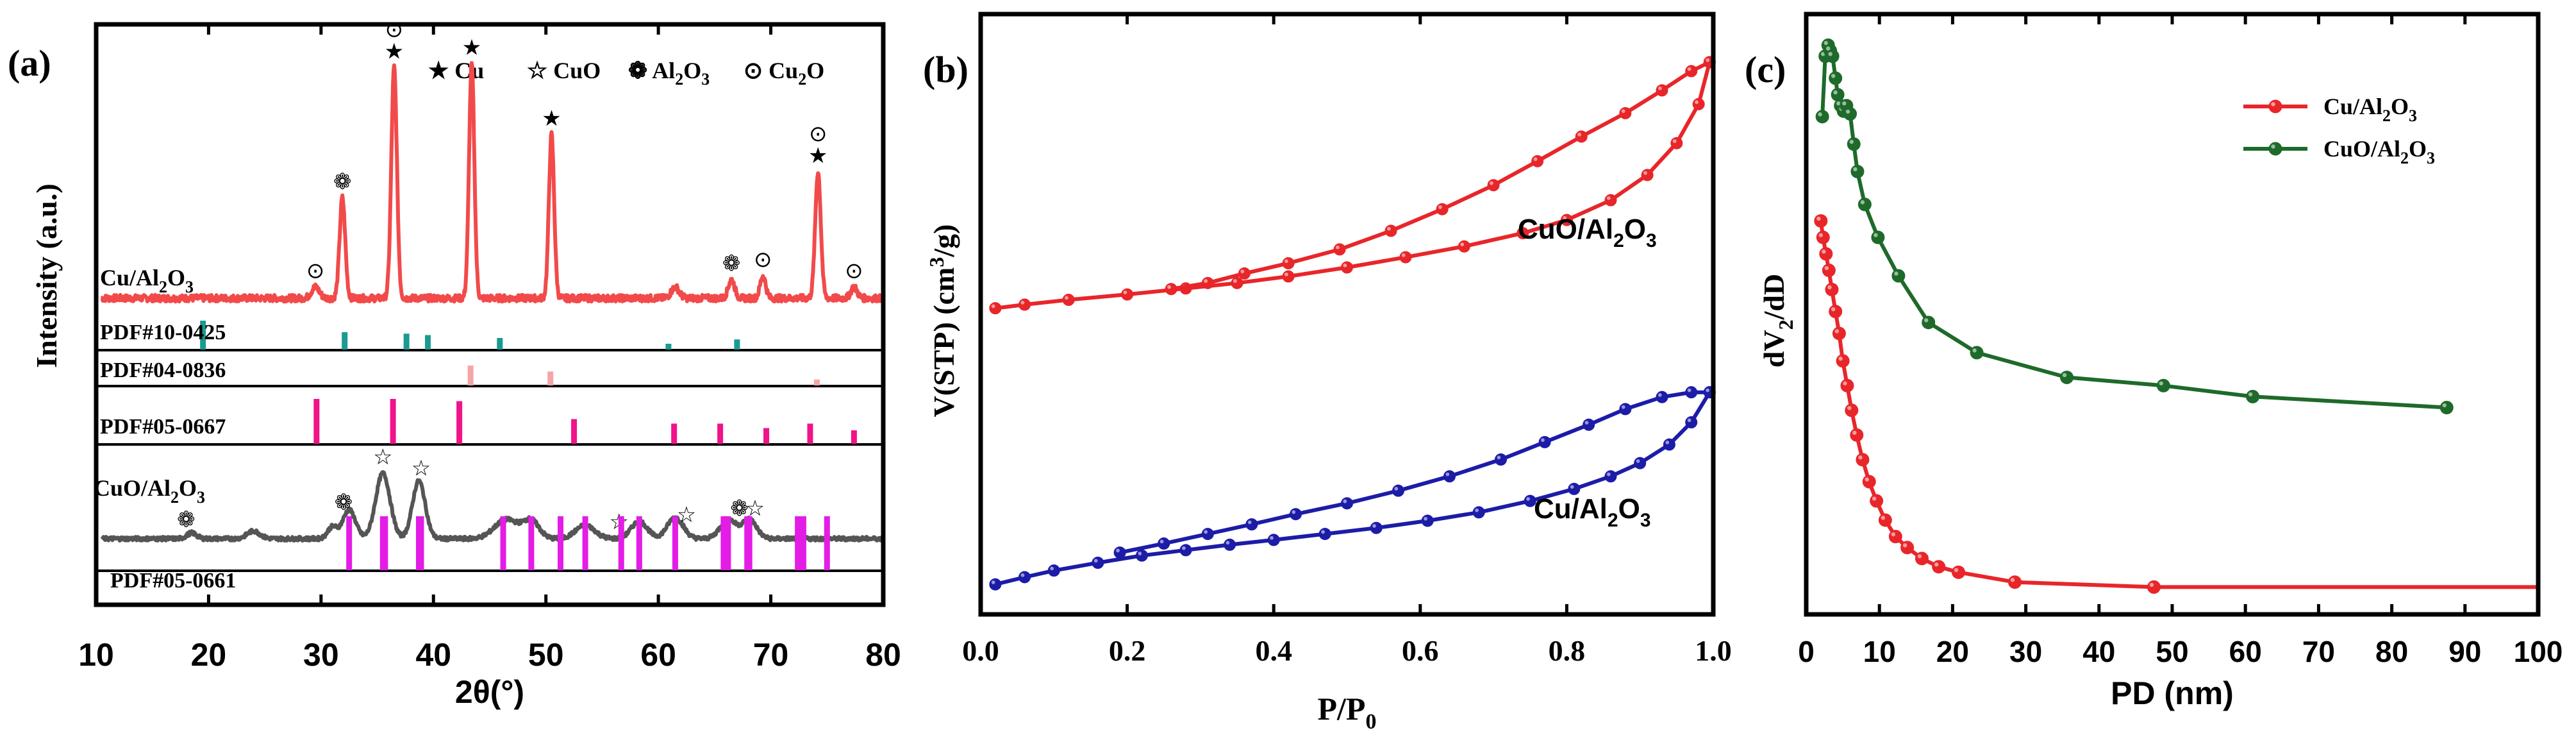 Image resolution: width=2576 pixels, height=742 pixels. Describe the element at coordinates (29, 63) in the screenshot. I see `panel-label: (a)` at that location.